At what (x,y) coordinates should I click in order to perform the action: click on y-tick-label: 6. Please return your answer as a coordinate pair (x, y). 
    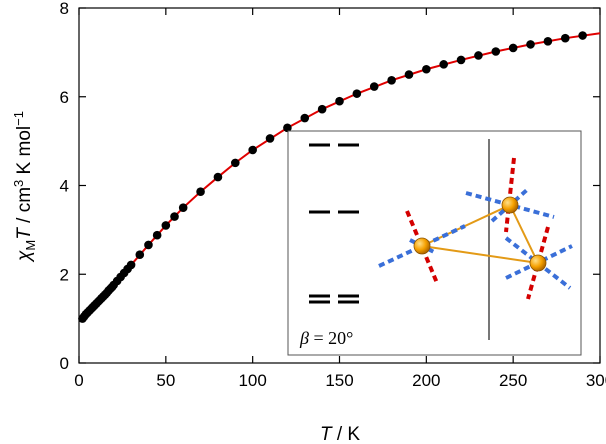
    Looking at the image, I should click on (64, 97).